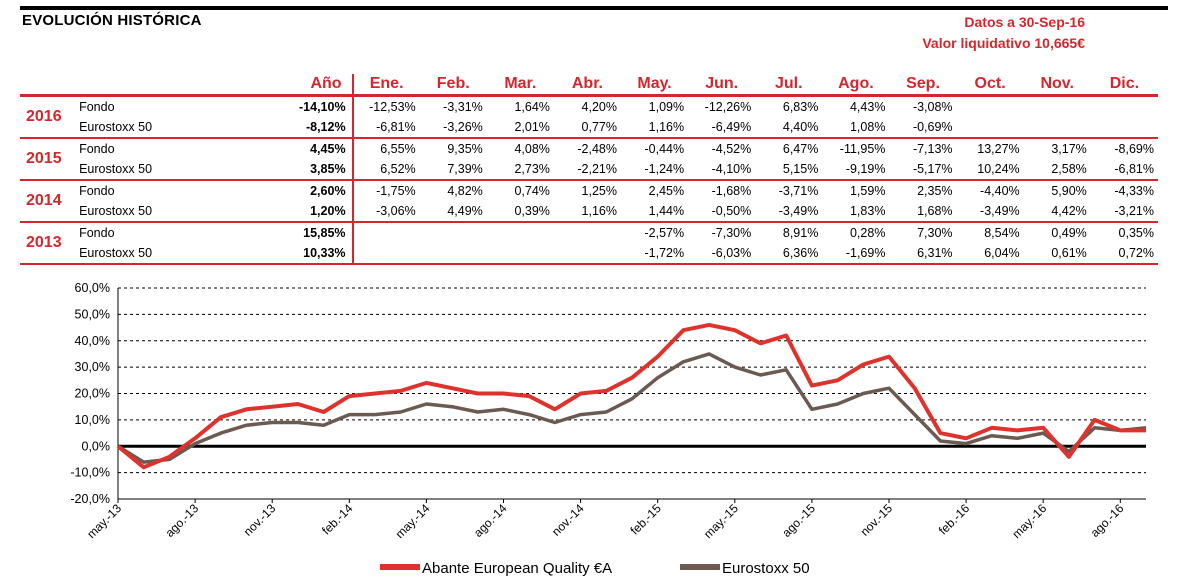 This screenshot has height=581, width=1177. Describe the element at coordinates (666, 107) in the screenshot. I see `month-value: 1,09%` at that location.